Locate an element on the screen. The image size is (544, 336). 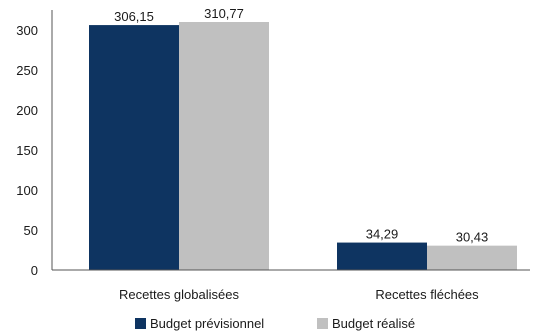
y-tick-label: 0 is located at coordinates (34, 270).